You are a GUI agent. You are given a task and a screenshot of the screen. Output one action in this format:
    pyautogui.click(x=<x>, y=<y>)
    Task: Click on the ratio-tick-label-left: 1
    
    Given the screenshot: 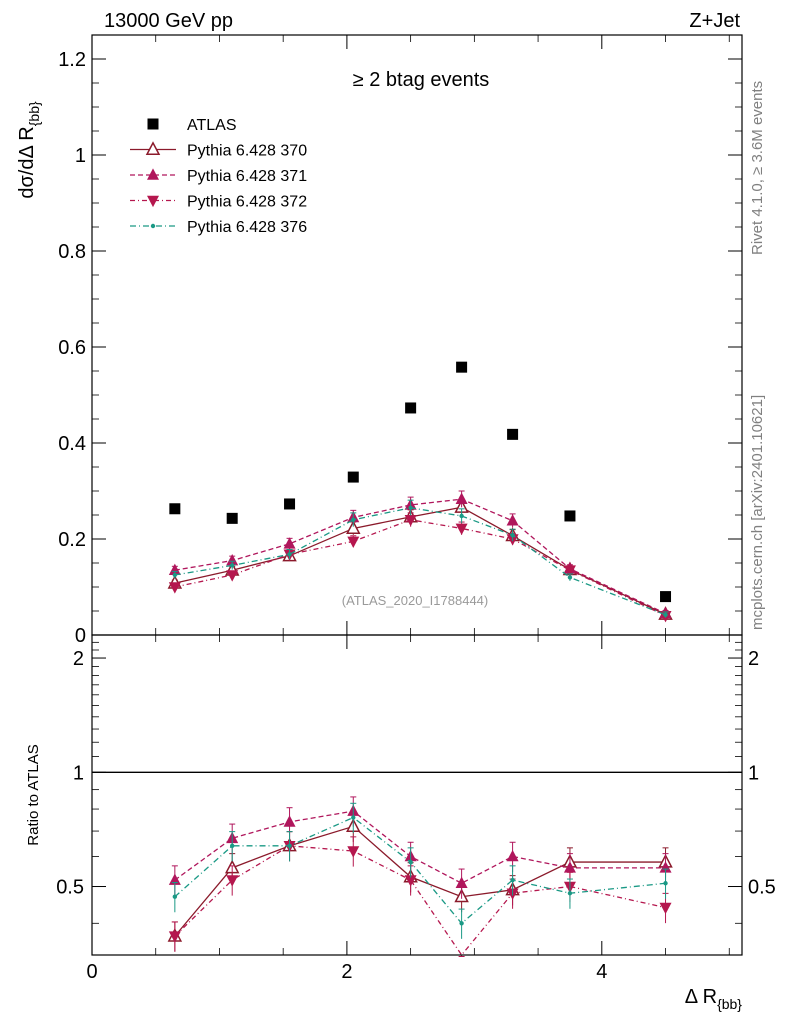 What is the action you would take?
    pyautogui.click(x=78, y=773)
    